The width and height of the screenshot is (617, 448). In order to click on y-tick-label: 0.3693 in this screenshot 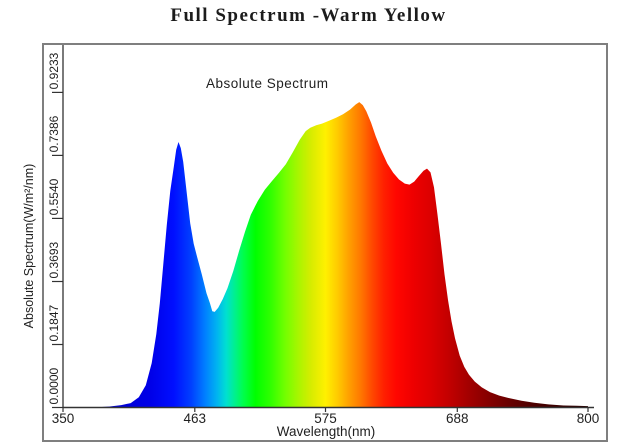, I will do `click(54, 259)`.